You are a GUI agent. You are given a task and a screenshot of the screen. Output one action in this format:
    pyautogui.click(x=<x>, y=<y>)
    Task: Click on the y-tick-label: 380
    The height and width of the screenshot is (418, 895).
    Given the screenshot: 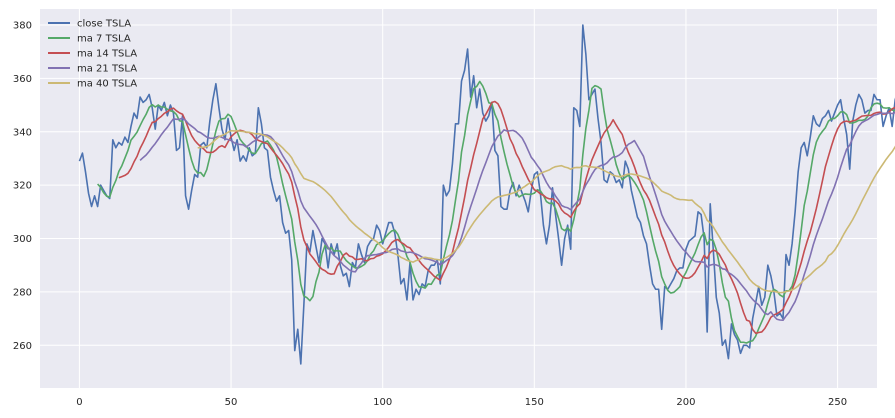 What is the action you would take?
    pyautogui.click(x=22, y=26)
    